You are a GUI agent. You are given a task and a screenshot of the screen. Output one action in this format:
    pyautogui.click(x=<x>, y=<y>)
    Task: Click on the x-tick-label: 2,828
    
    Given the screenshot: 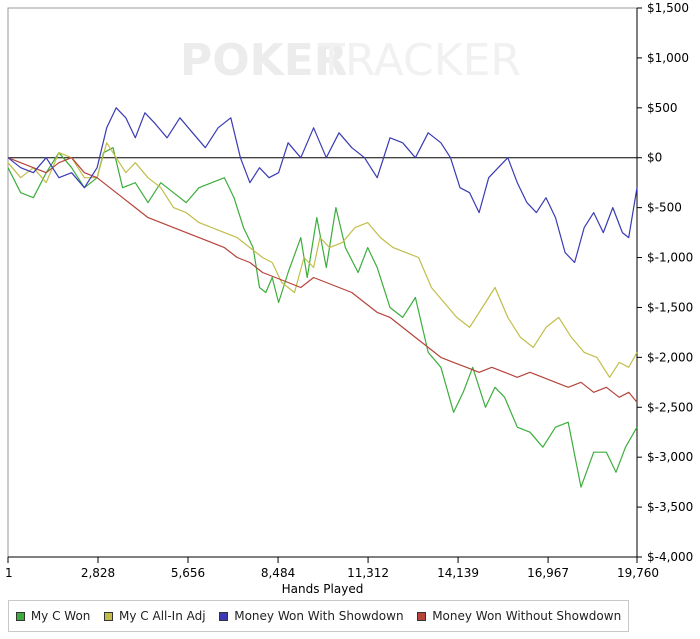 What is the action you would take?
    pyautogui.click(x=98, y=573)
    